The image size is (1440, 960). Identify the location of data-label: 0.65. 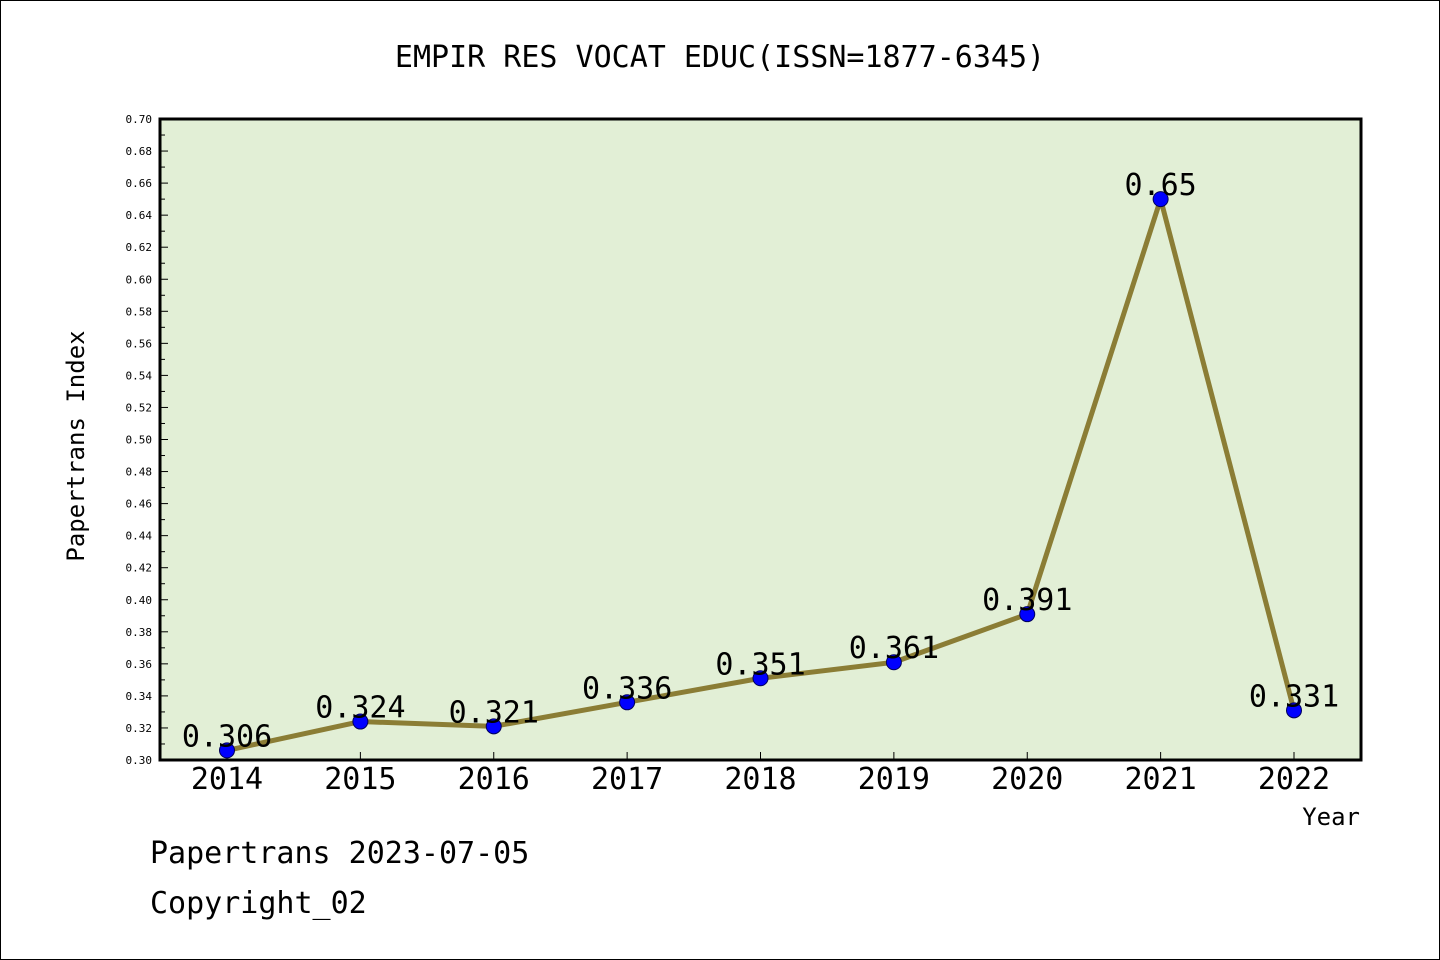
(1161, 185).